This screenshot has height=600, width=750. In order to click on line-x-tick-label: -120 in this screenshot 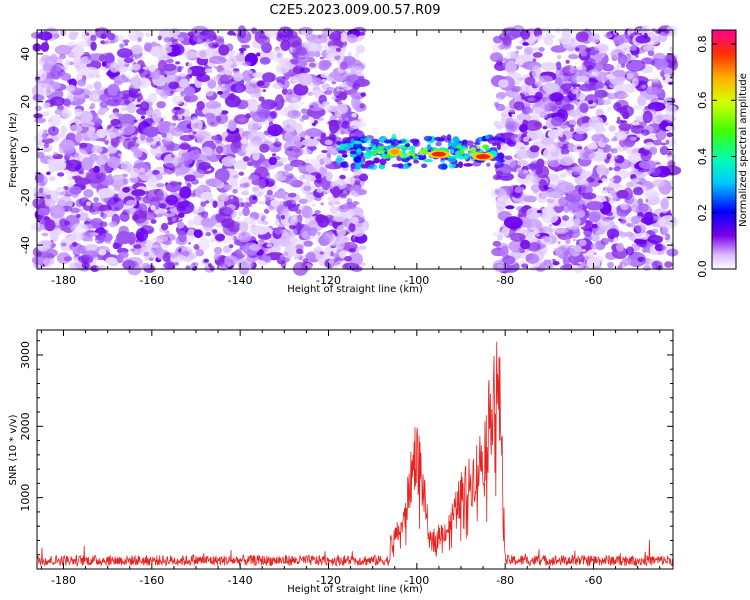, I will do `click(328, 580)`.